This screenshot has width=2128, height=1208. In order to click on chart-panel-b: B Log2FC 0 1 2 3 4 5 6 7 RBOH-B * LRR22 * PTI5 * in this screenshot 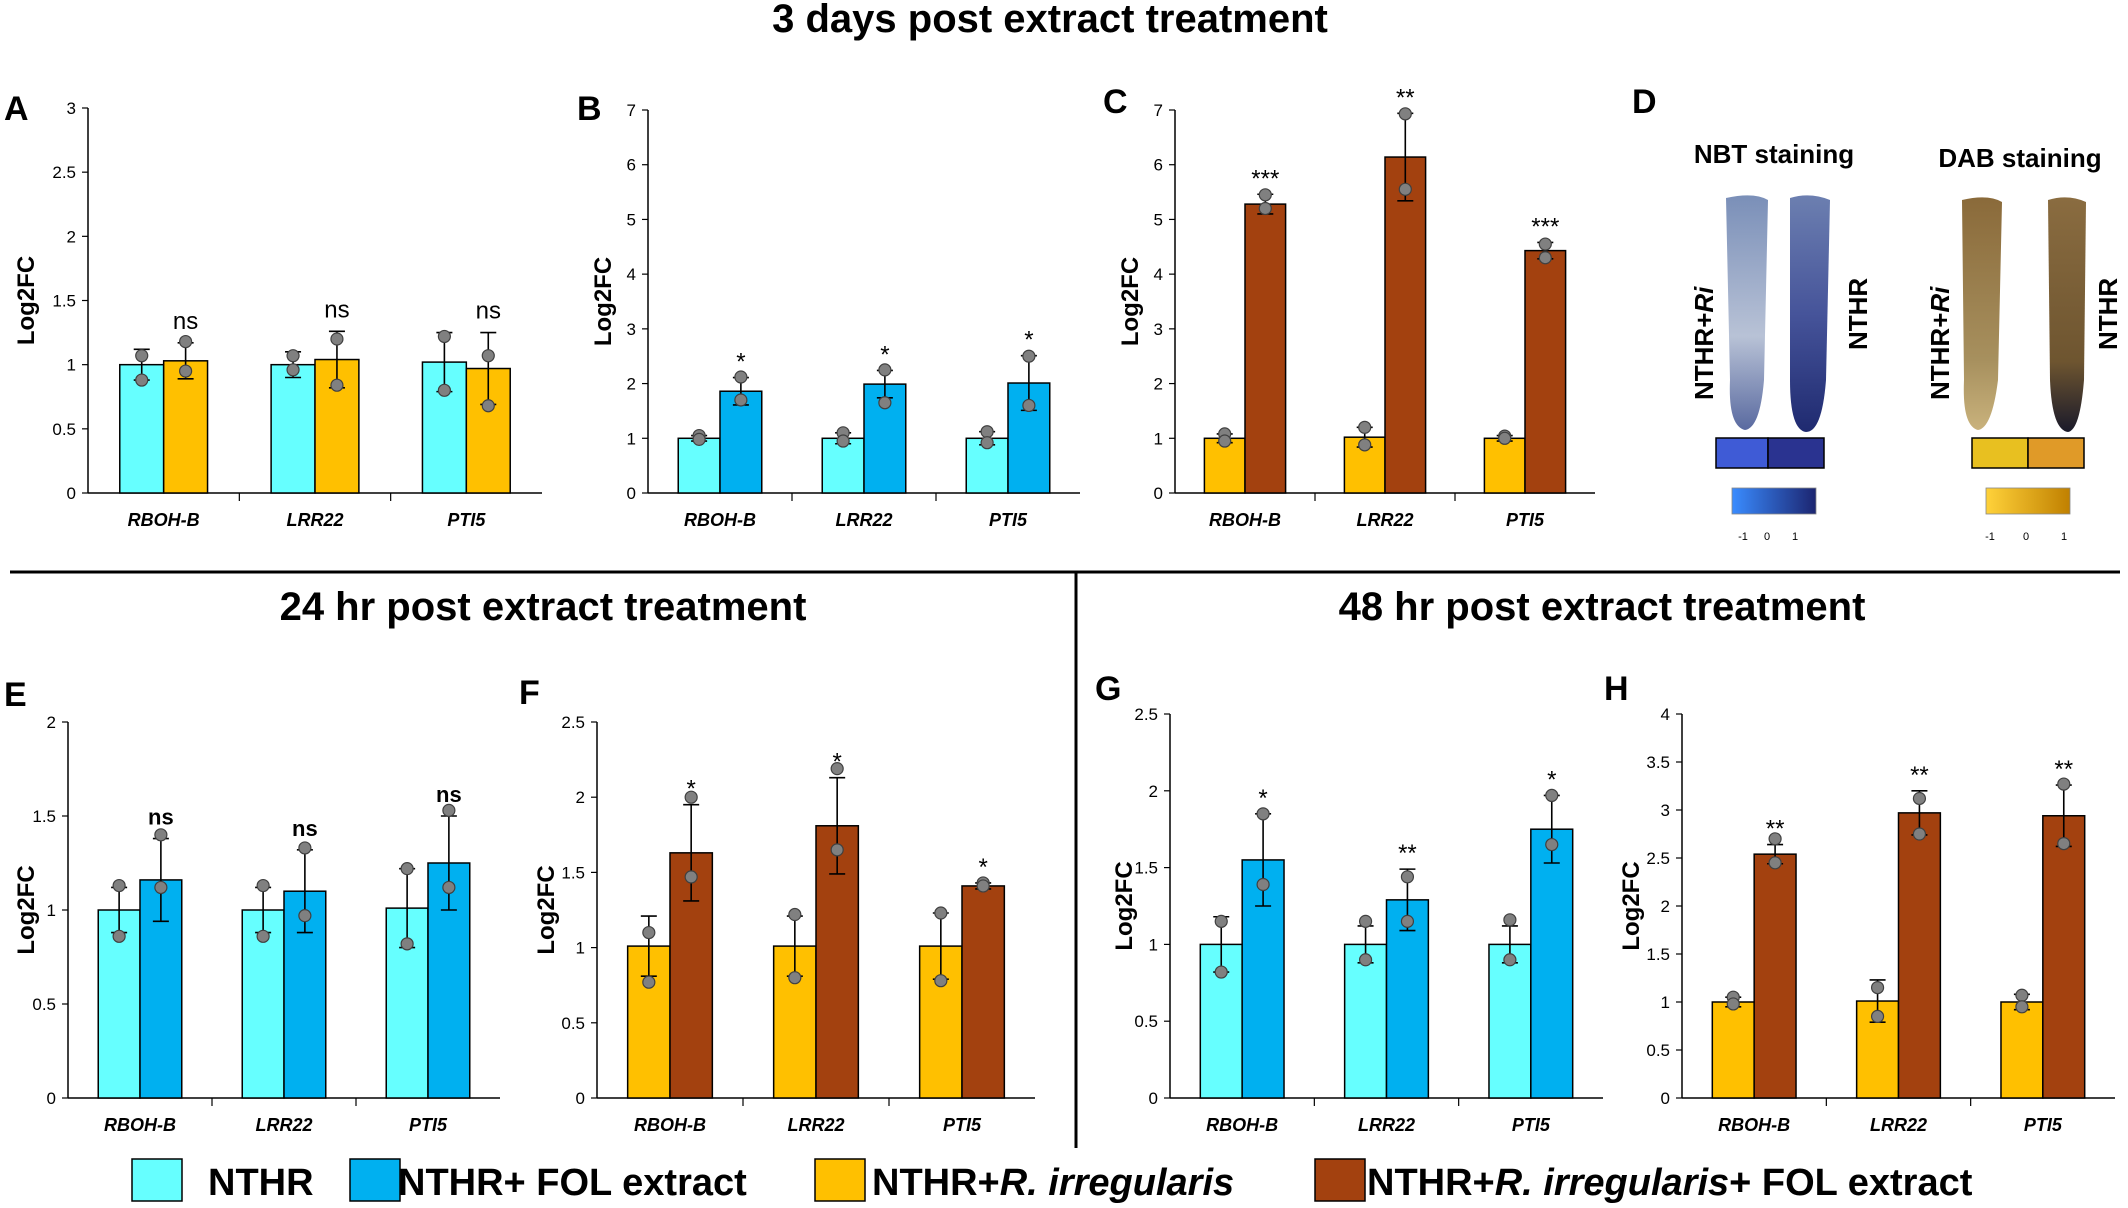, I will do `click(828, 310)`.